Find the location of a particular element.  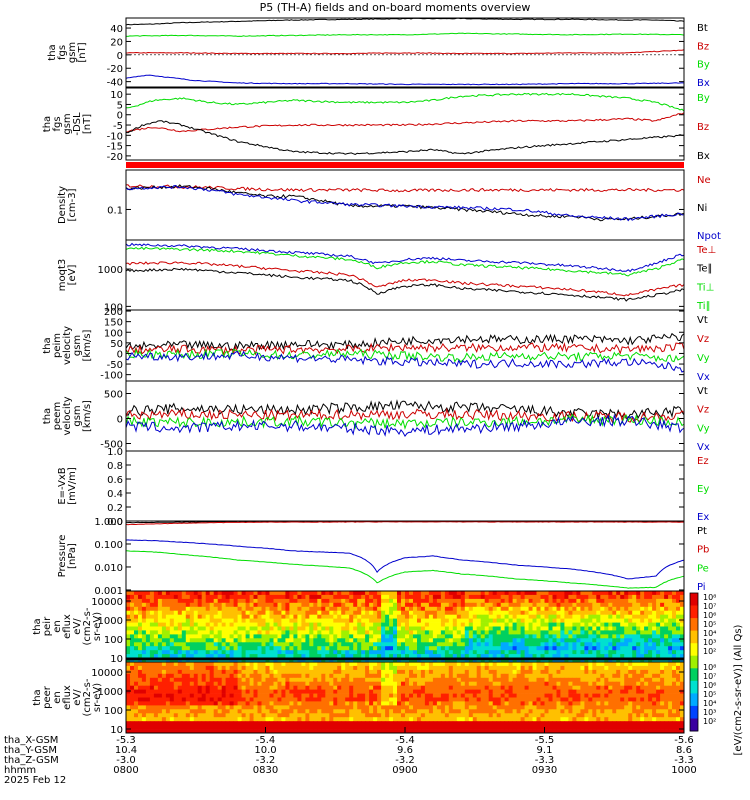

legend-pressure-1: Pb is located at coordinates (703, 550).